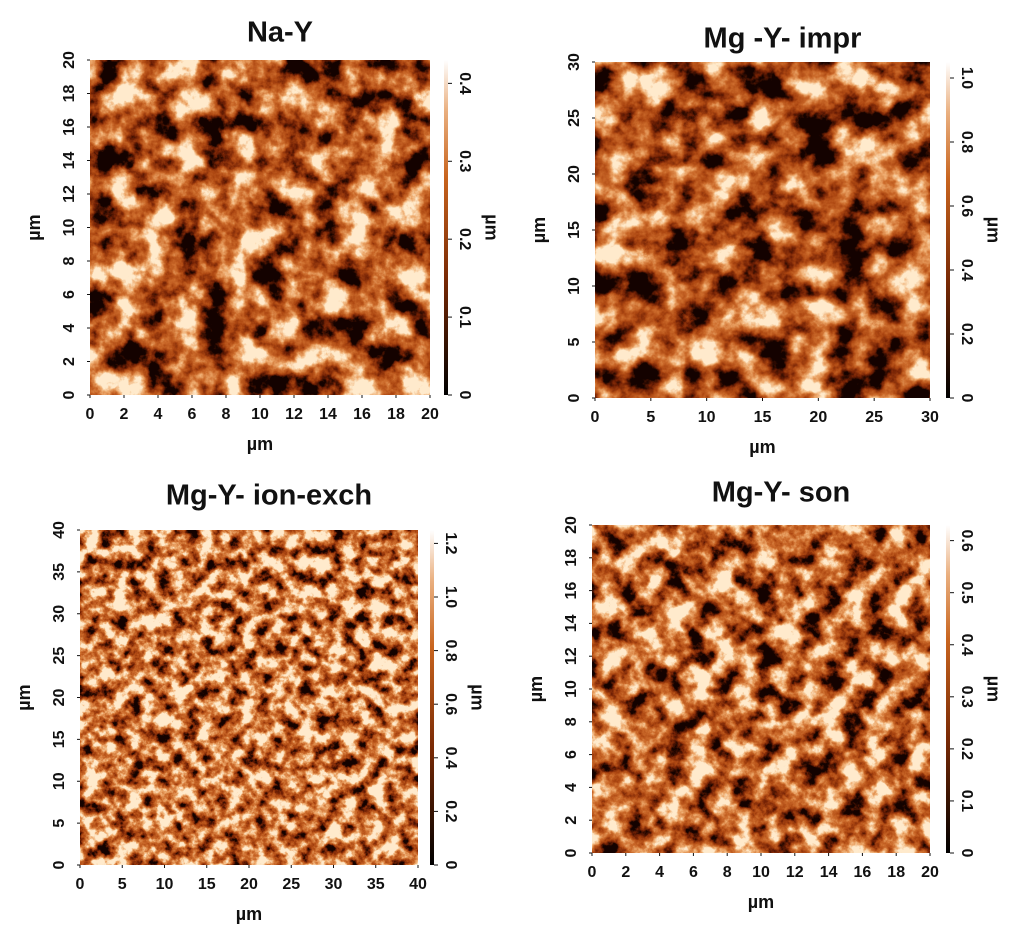 Image resolution: width=1017 pixels, height=928 pixels. I want to click on colorbar-tick-label: 0.5, so click(966, 593).